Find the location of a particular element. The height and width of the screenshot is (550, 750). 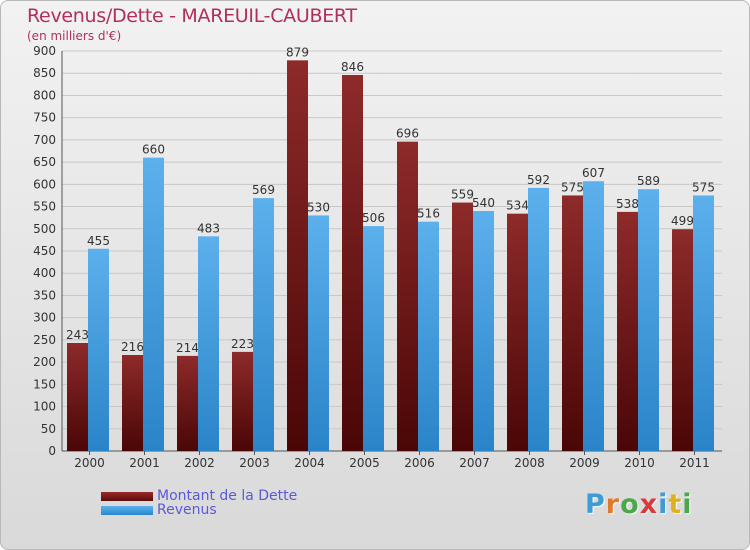

y-tick-label: 400 is located at coordinates (44, 273).